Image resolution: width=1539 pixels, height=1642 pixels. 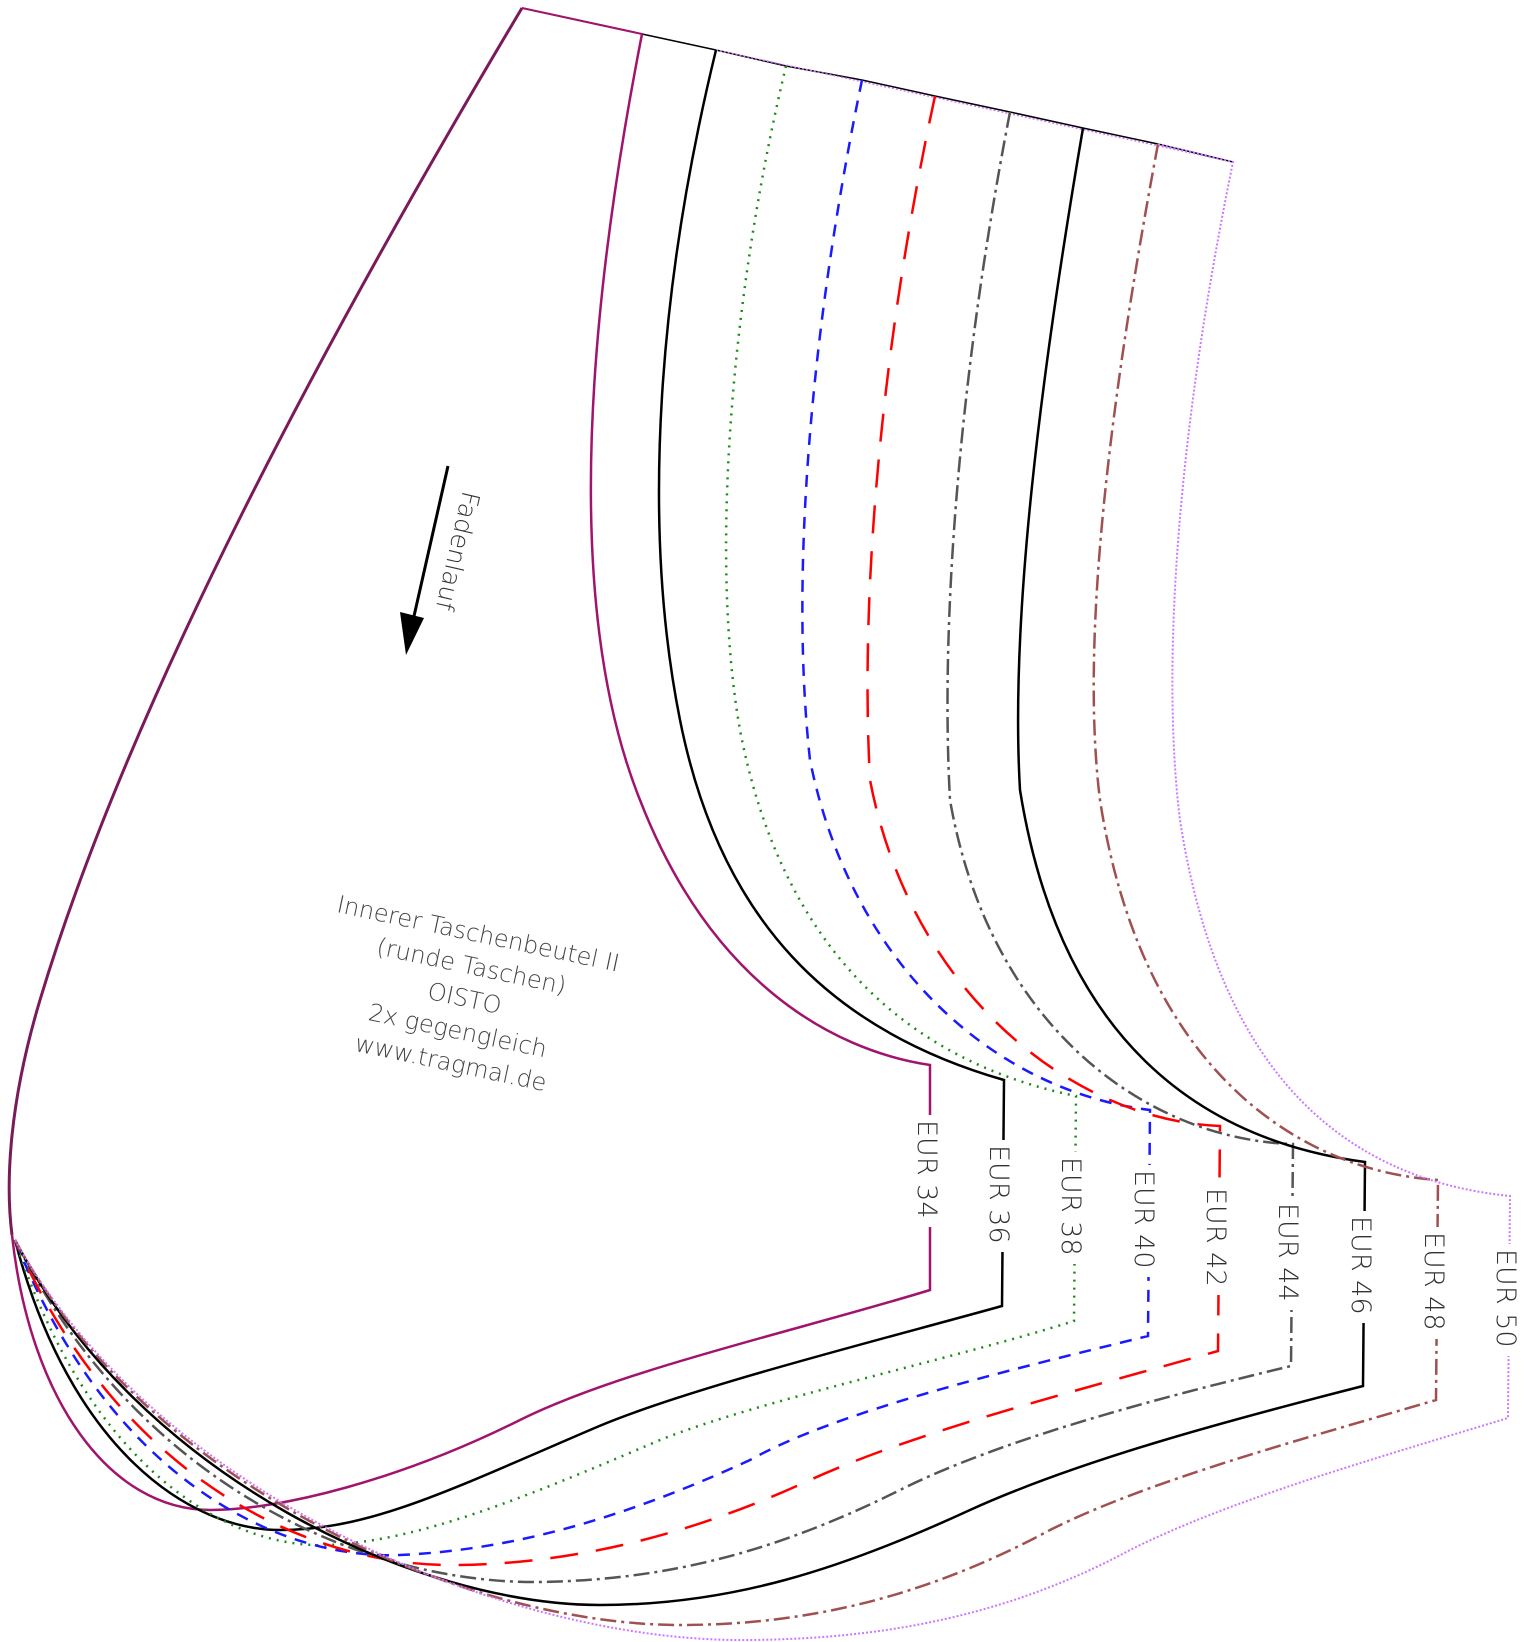 I want to click on svg-text: EUR 44, so click(x=1287, y=1252).